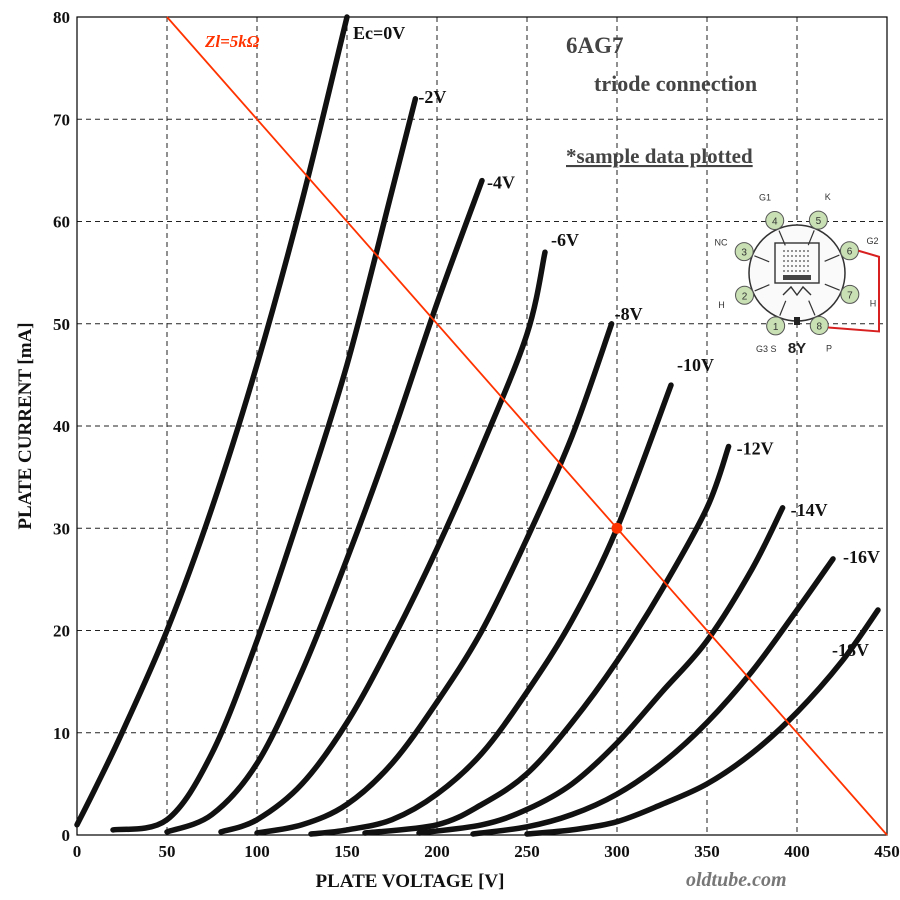 The width and height of the screenshot is (900, 900). I want to click on x-tick-label: 0, so click(77, 851).